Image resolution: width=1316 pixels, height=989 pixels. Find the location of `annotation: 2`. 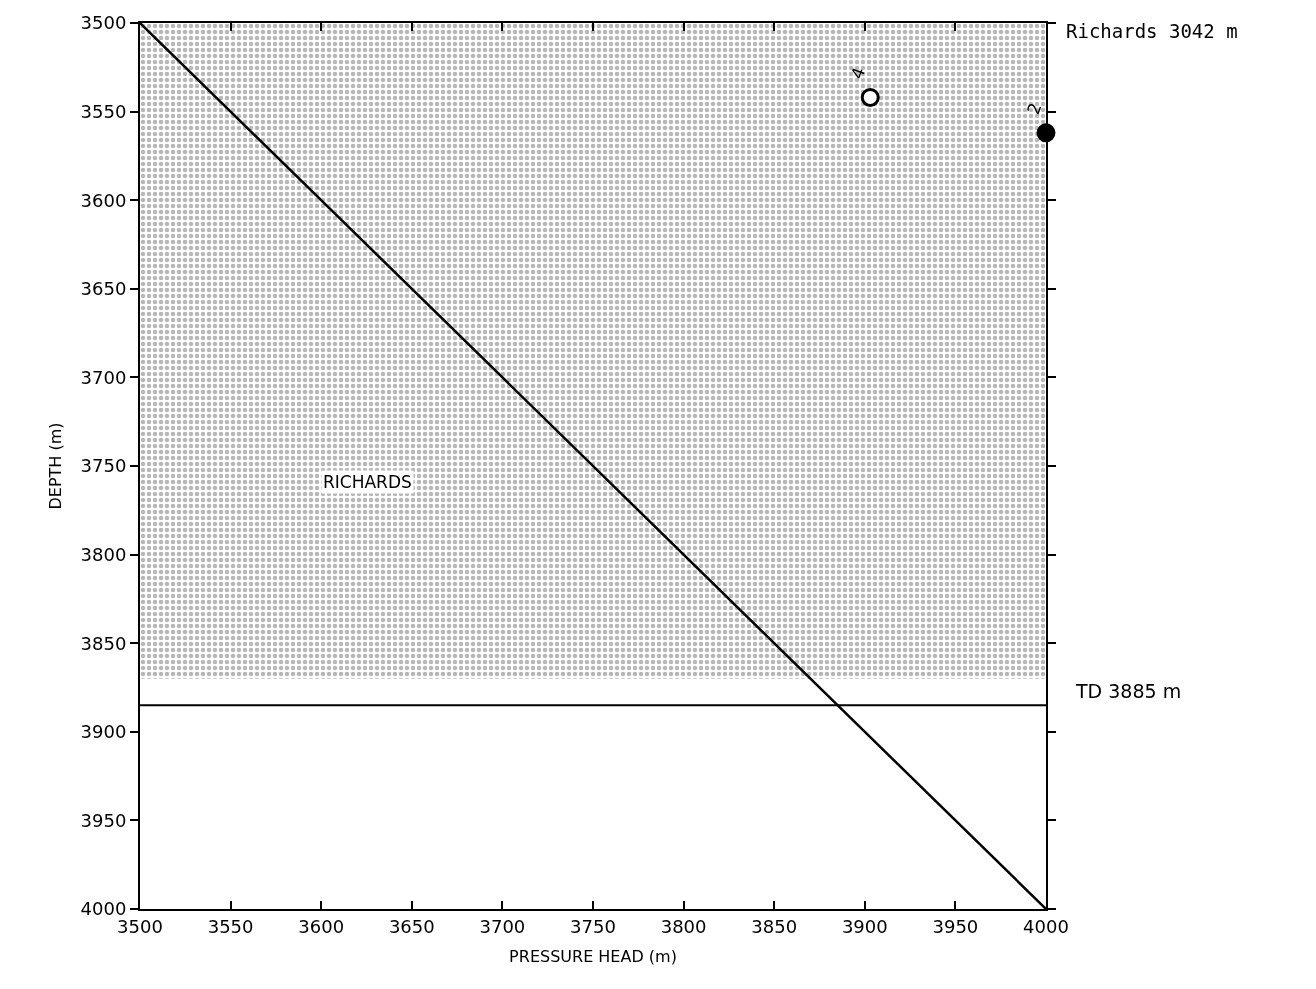

annotation: 2 is located at coordinates (1034, 109).